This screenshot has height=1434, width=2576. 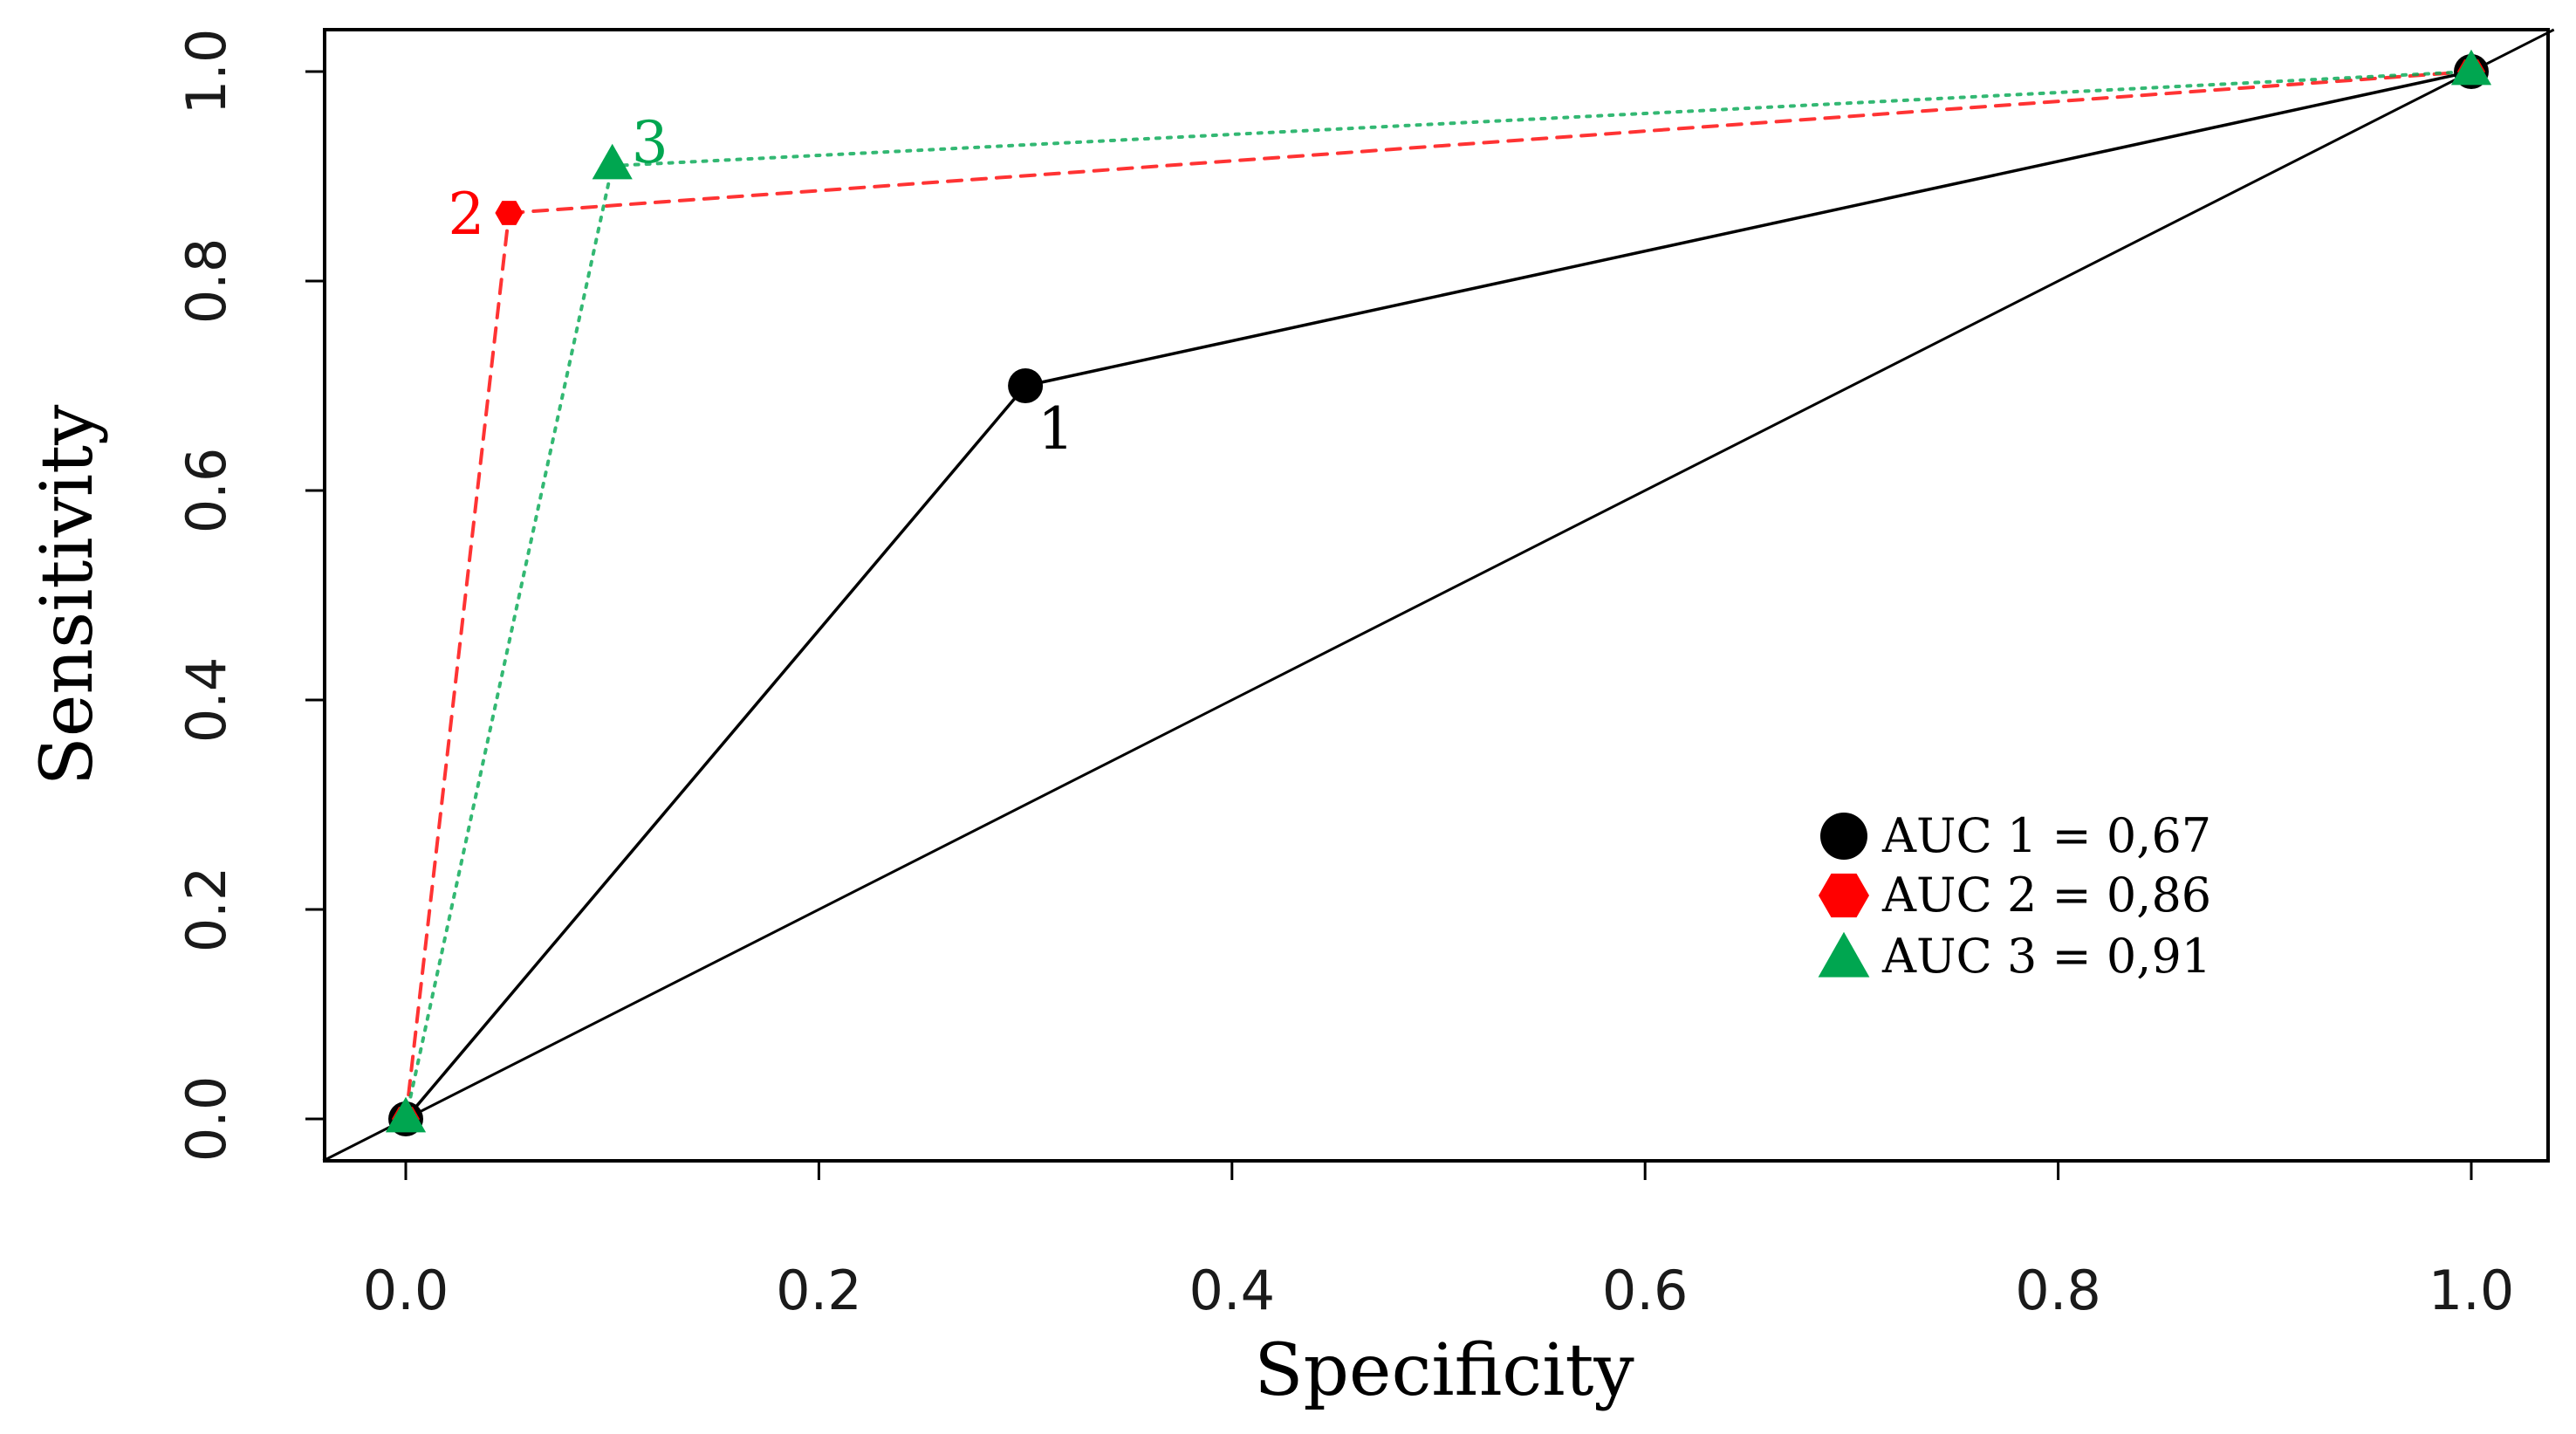 What do you see at coordinates (650, 142) in the screenshot?
I see `series-3-point-label: 3` at bounding box center [650, 142].